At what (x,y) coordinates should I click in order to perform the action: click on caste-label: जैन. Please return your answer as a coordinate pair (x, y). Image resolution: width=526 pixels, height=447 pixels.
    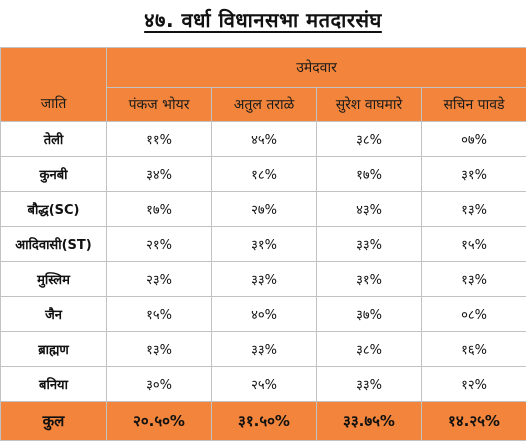
    Looking at the image, I should click on (53, 314).